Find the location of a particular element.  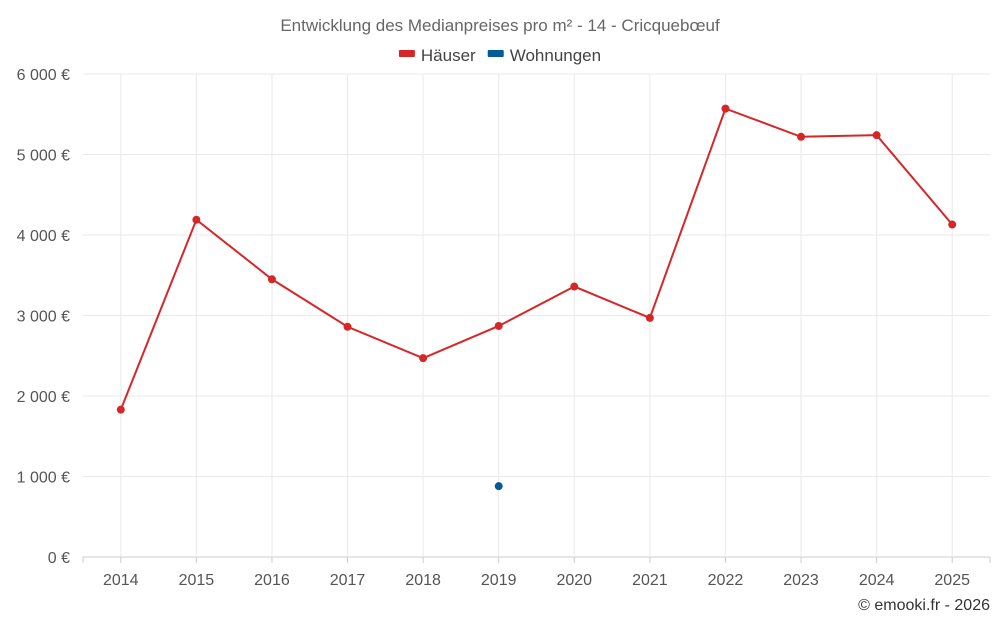

y-tick-label: 6 000 € is located at coordinates (43, 75).